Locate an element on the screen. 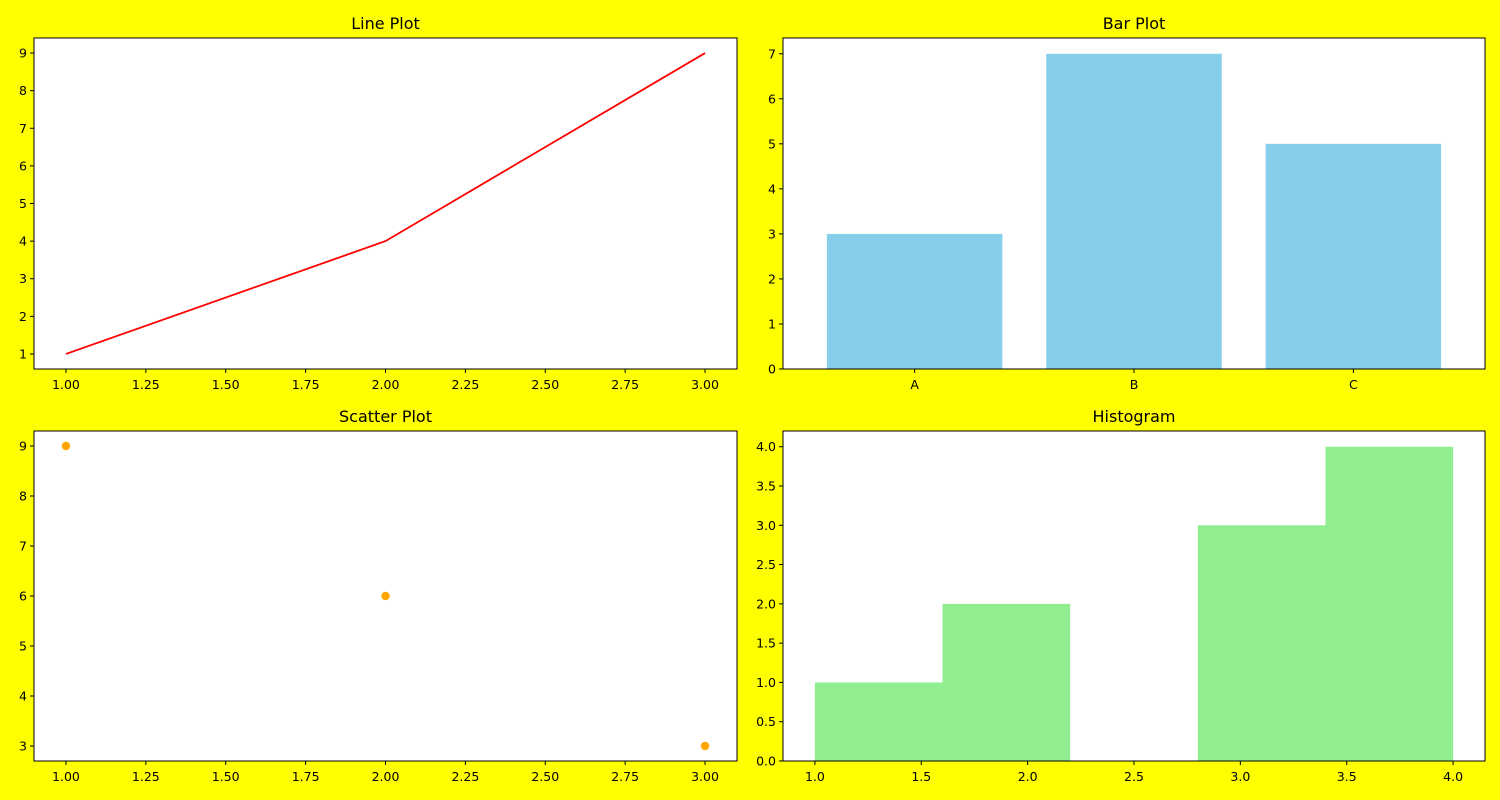  chart-title: Line Plot is located at coordinates (385, 23).